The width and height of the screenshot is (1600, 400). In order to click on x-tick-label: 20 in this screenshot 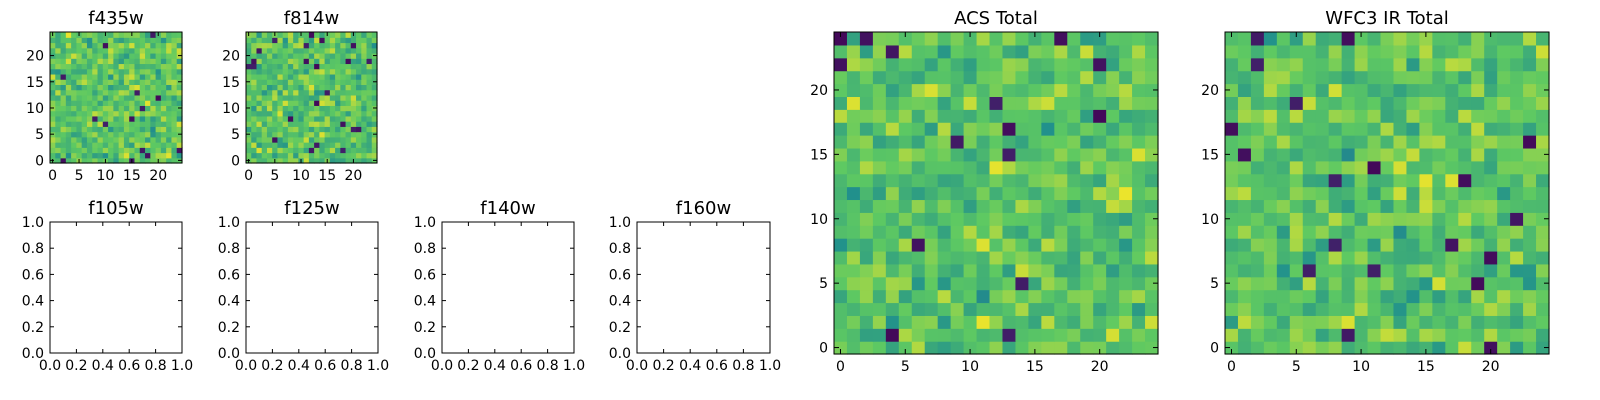, I will do `click(1100, 367)`.